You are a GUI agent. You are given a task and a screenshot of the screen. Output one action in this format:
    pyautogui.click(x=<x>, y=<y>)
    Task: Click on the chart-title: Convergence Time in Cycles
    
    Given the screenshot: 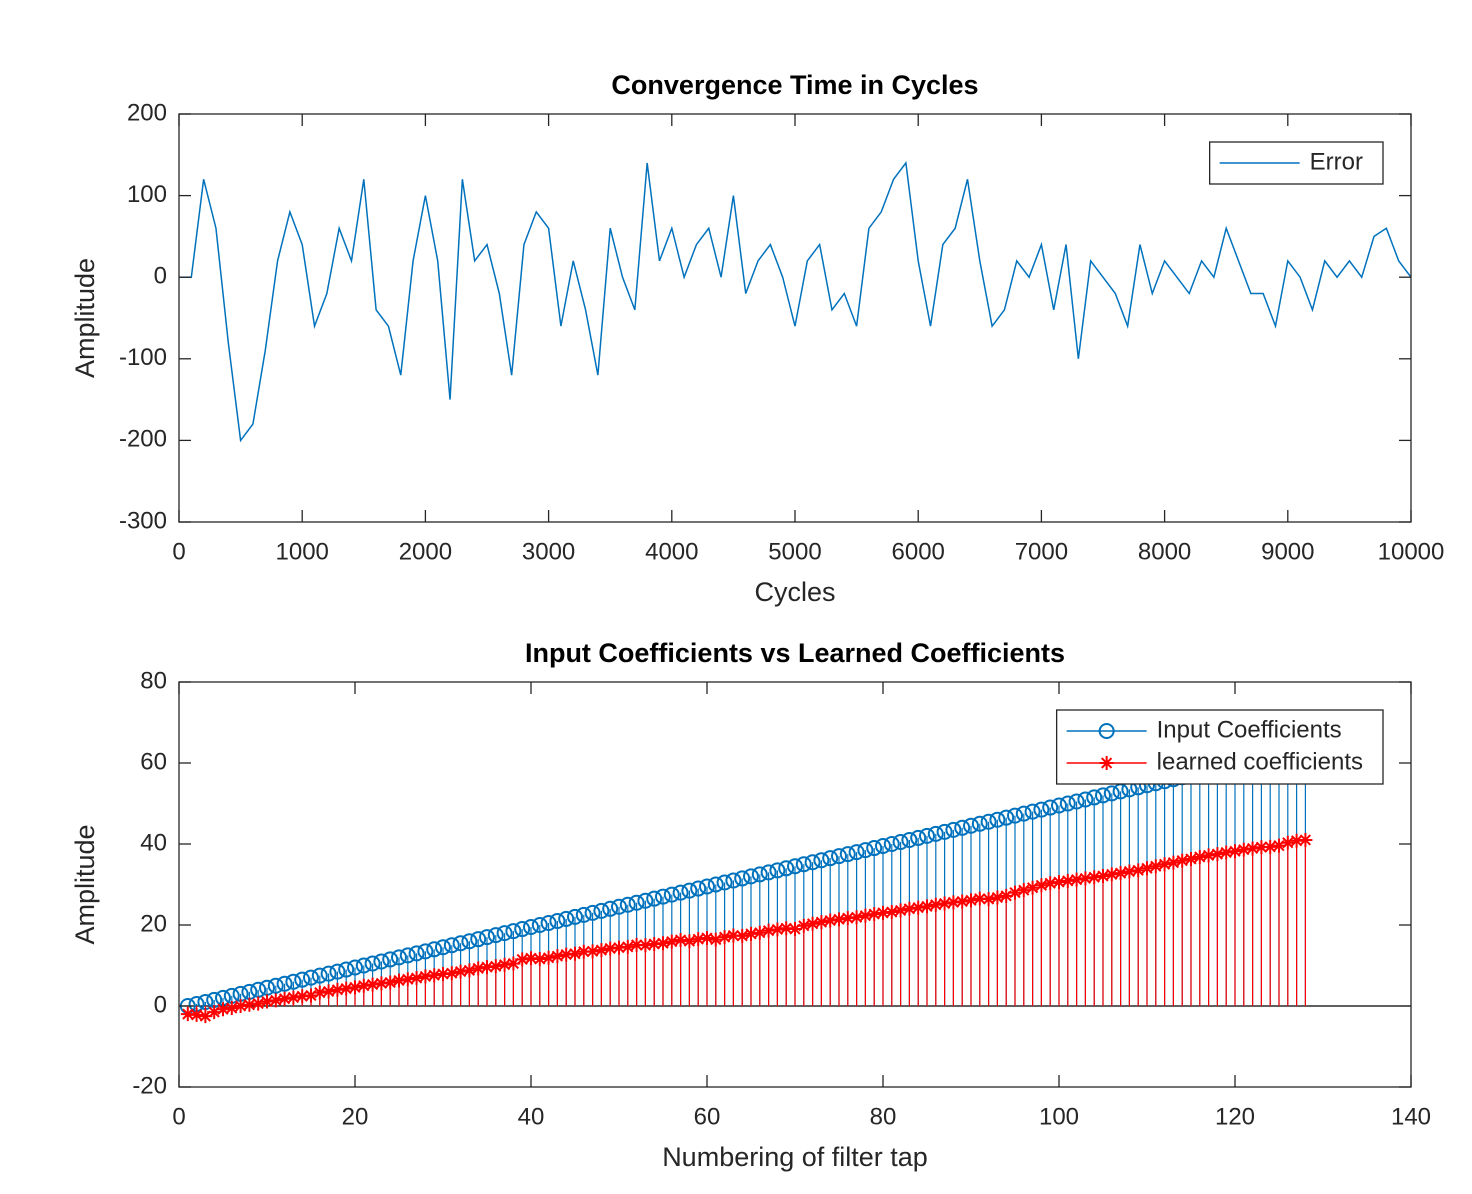 What is the action you would take?
    pyautogui.click(x=794, y=85)
    